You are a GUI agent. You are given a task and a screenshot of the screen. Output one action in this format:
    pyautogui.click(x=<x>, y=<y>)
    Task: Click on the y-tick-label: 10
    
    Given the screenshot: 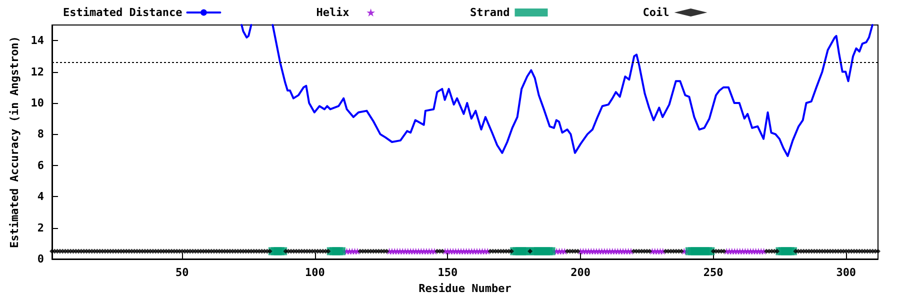 What is the action you would take?
    pyautogui.click(x=37, y=103)
    